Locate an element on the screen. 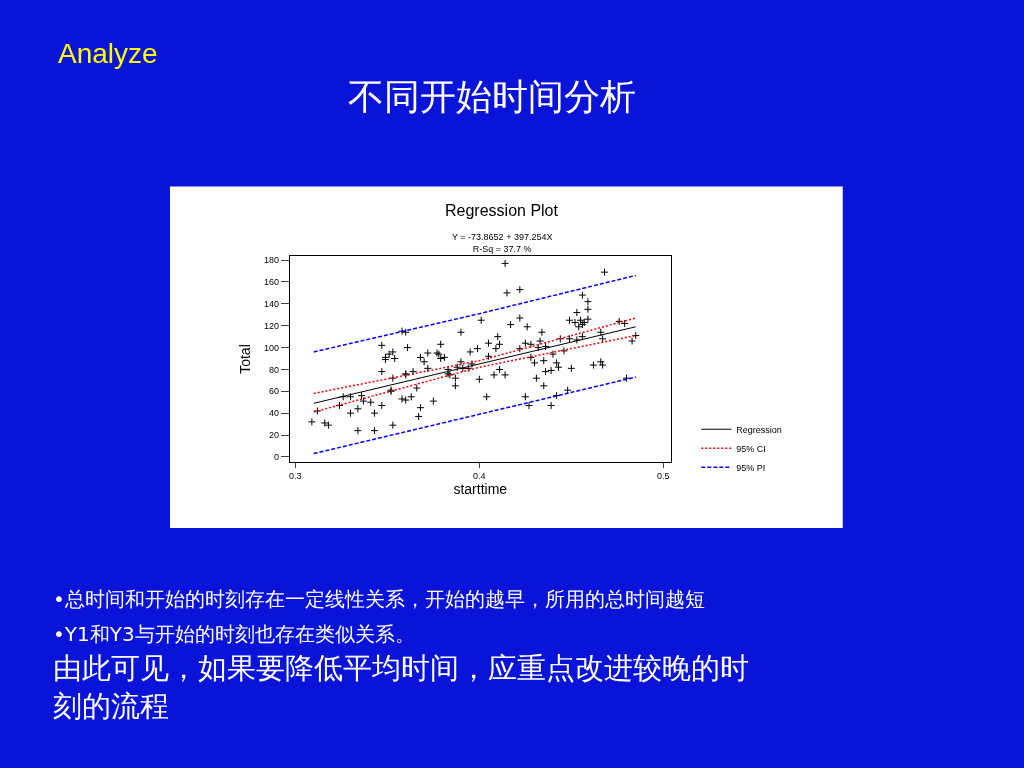 This screenshot has height=768, width=1024. x-tick-label: 0.5 is located at coordinates (663, 476).